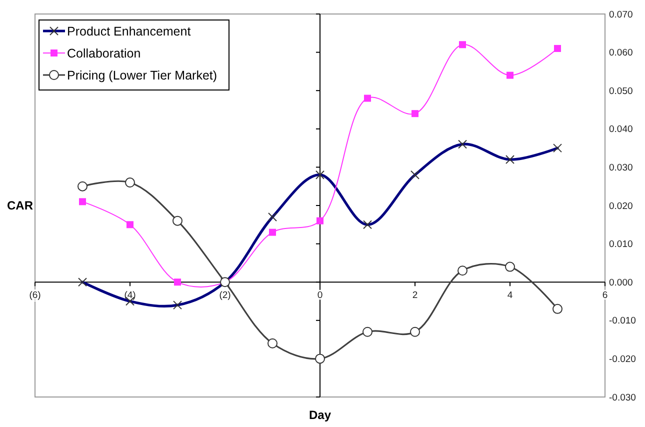 Image resolution: width=645 pixels, height=427 pixels. I want to click on y-tick-label: -0.020, so click(622, 360).